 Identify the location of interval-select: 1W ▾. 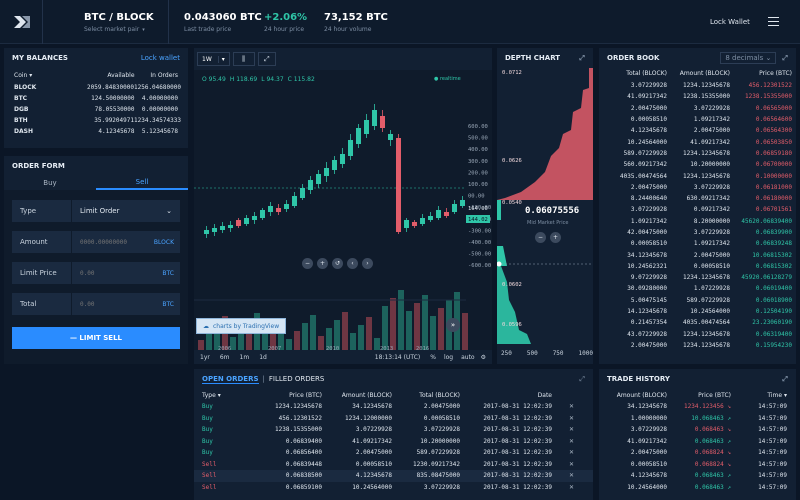
(213, 59).